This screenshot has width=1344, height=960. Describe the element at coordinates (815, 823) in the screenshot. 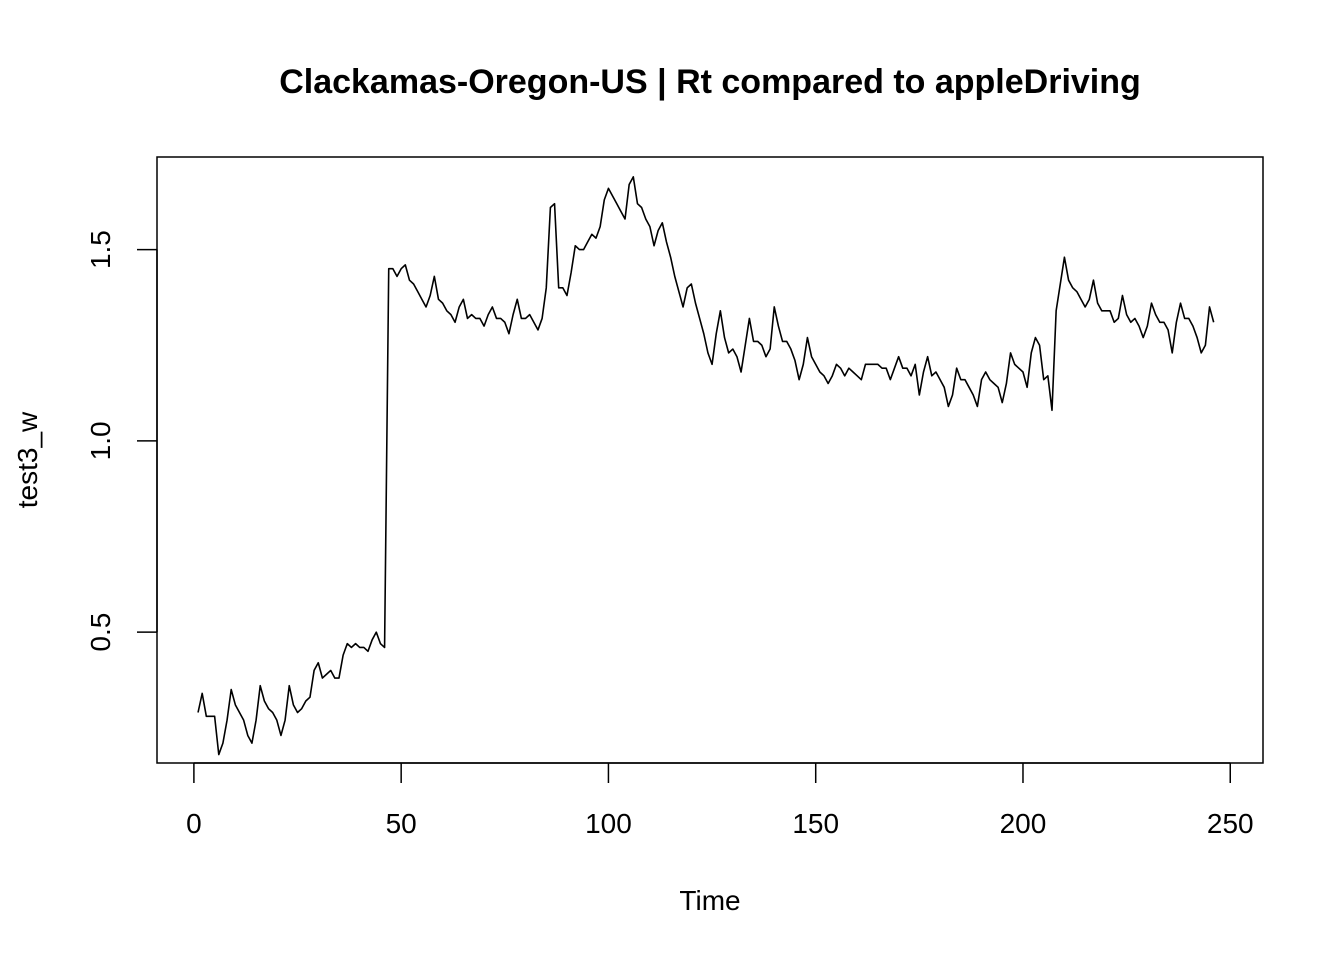

I see `x-tick-label: 150` at that location.